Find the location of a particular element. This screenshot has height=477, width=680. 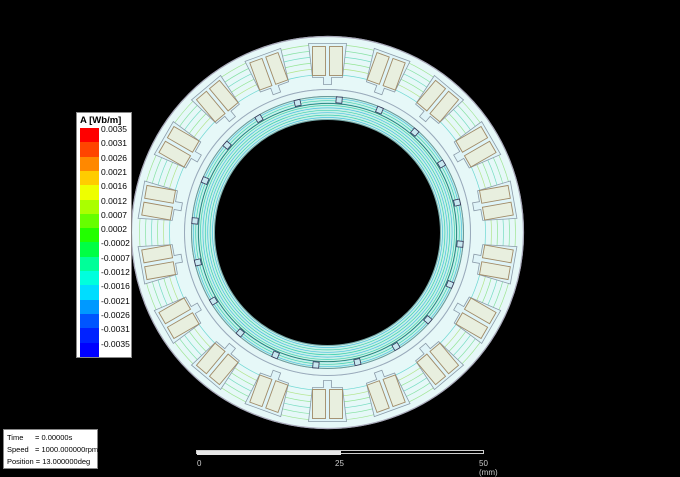

time-key: Time is located at coordinates (15, 437).